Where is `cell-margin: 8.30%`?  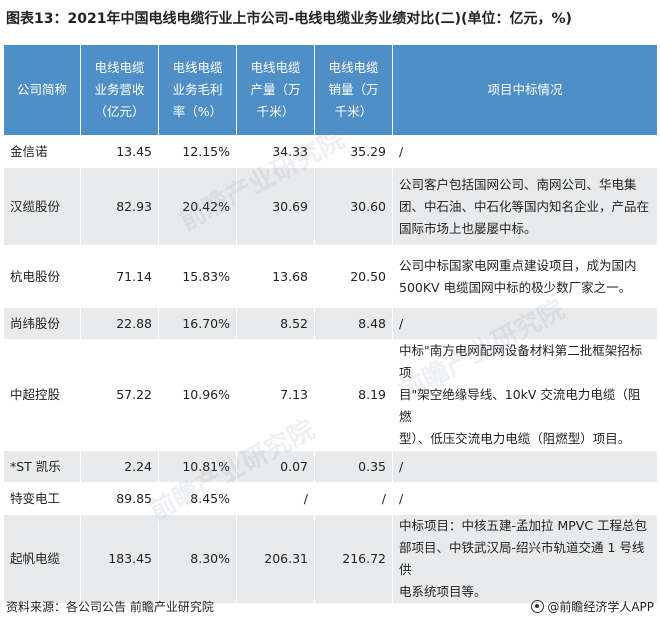 cell-margin: 8.30% is located at coordinates (197, 559).